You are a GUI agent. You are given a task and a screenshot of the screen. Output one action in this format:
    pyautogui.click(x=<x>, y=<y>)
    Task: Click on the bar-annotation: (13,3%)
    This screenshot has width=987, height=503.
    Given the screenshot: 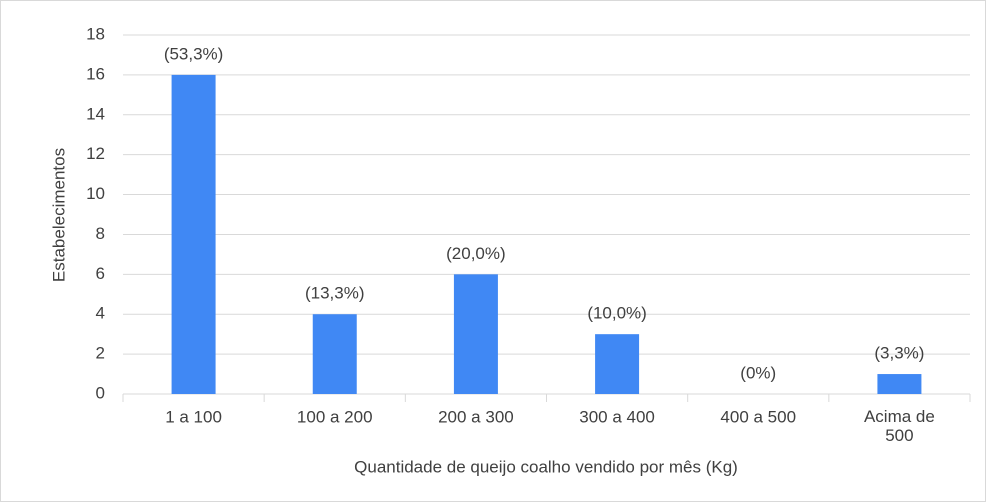 What is the action you would take?
    pyautogui.click(x=335, y=293)
    